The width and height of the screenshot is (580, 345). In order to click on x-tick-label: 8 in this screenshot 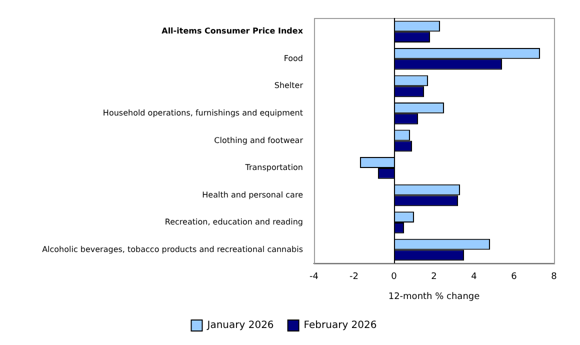, I will do `click(554, 277)`.